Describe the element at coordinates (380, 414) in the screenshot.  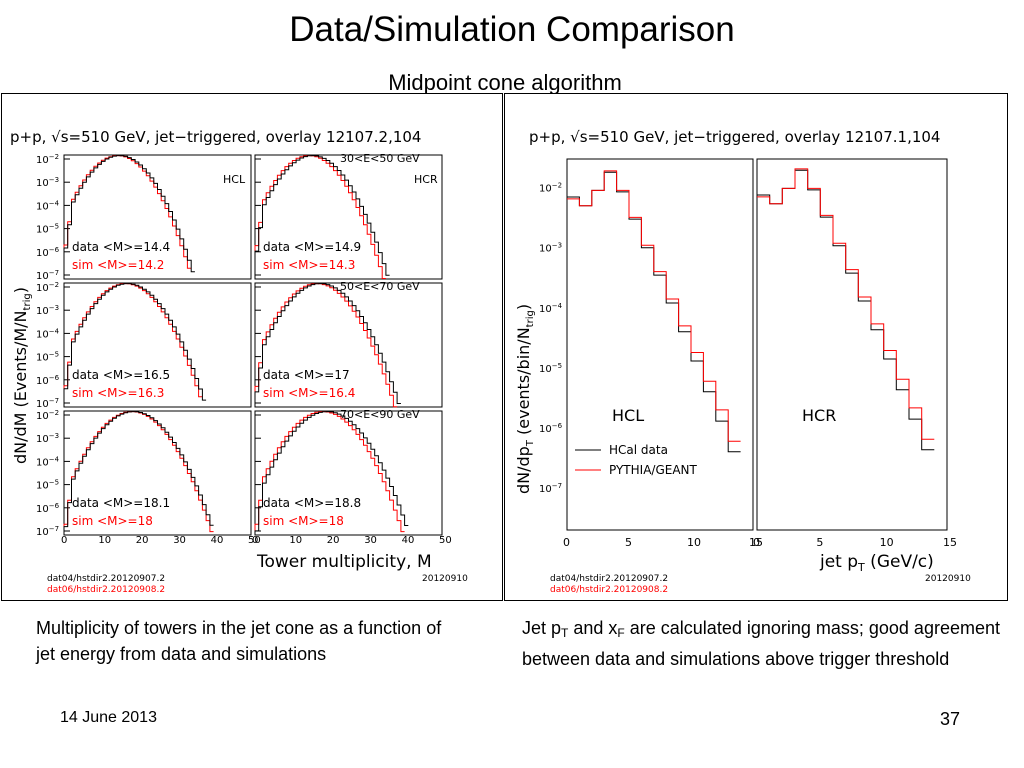
I see `energy-range-label: 70<E<90 GeV` at that location.